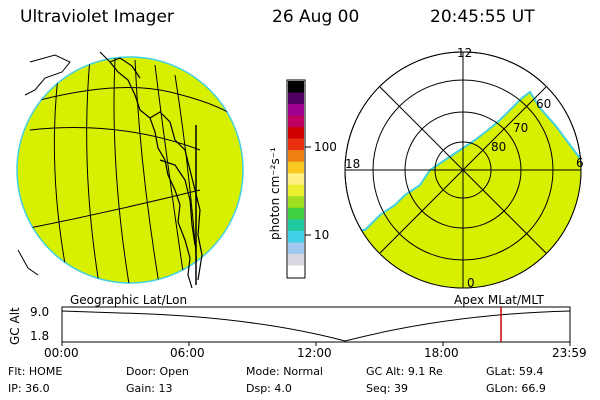  What do you see at coordinates (580, 163) in the screenshot?
I see `mlt-label-6: 6` at bounding box center [580, 163].